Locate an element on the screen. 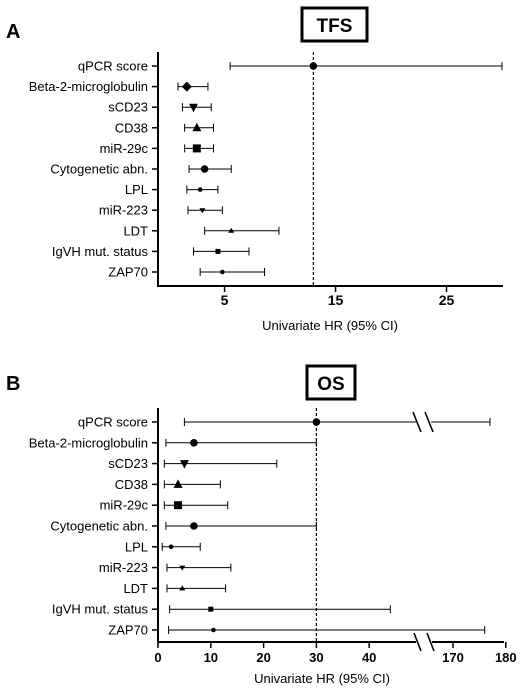 The image size is (520, 696). panel-b-title: OS is located at coordinates (330, 384).